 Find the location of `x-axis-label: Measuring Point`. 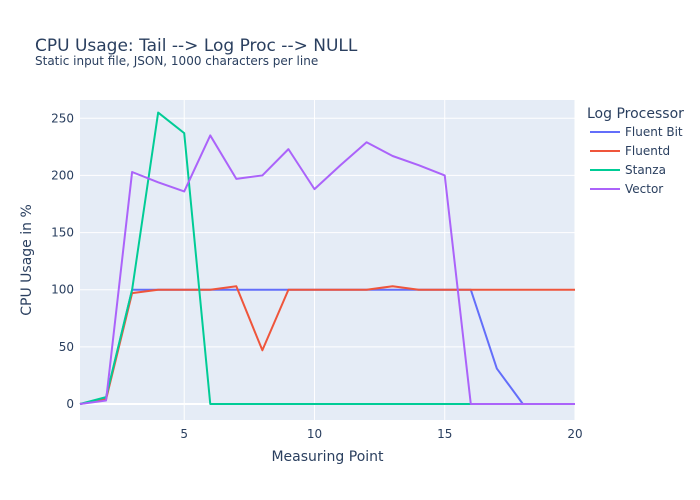

x-axis-label: Measuring Point is located at coordinates (327, 457).